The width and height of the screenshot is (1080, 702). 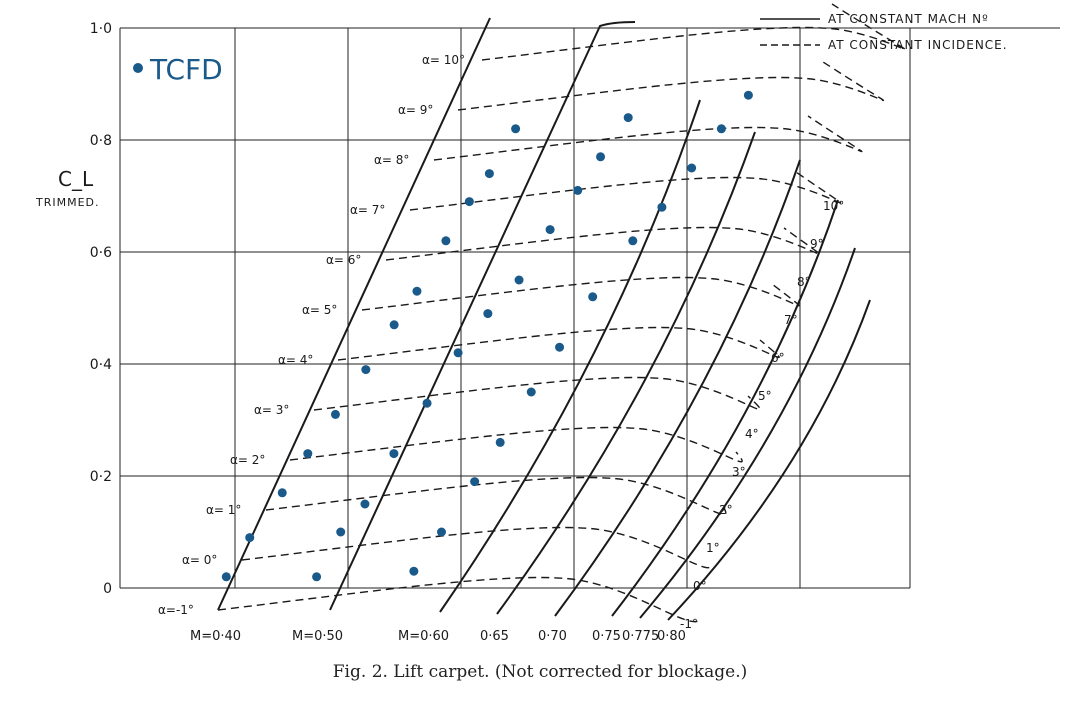 I want to click on alpha-left-label: α= 5°, so click(x=319, y=310).